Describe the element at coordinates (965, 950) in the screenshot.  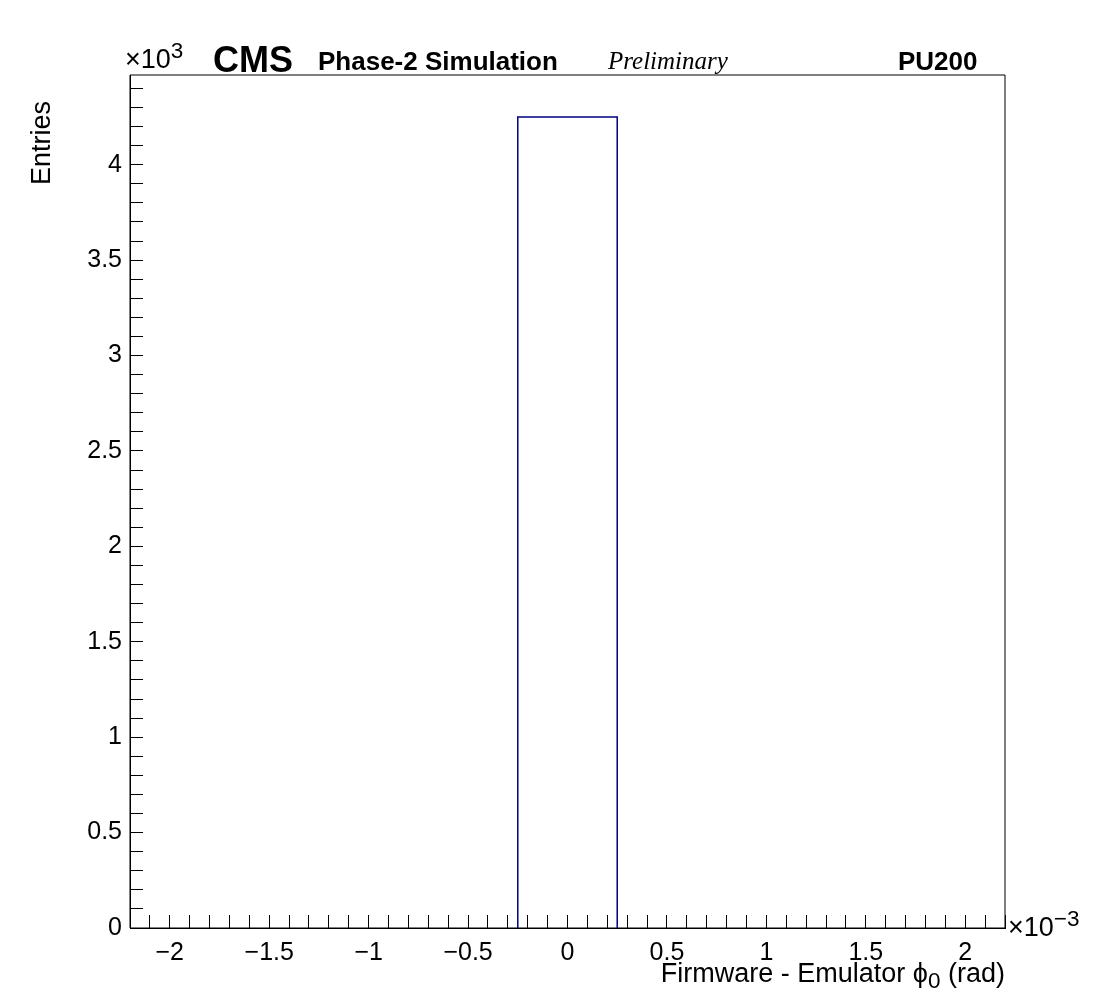
I see `x-tick-label: 2` at that location.